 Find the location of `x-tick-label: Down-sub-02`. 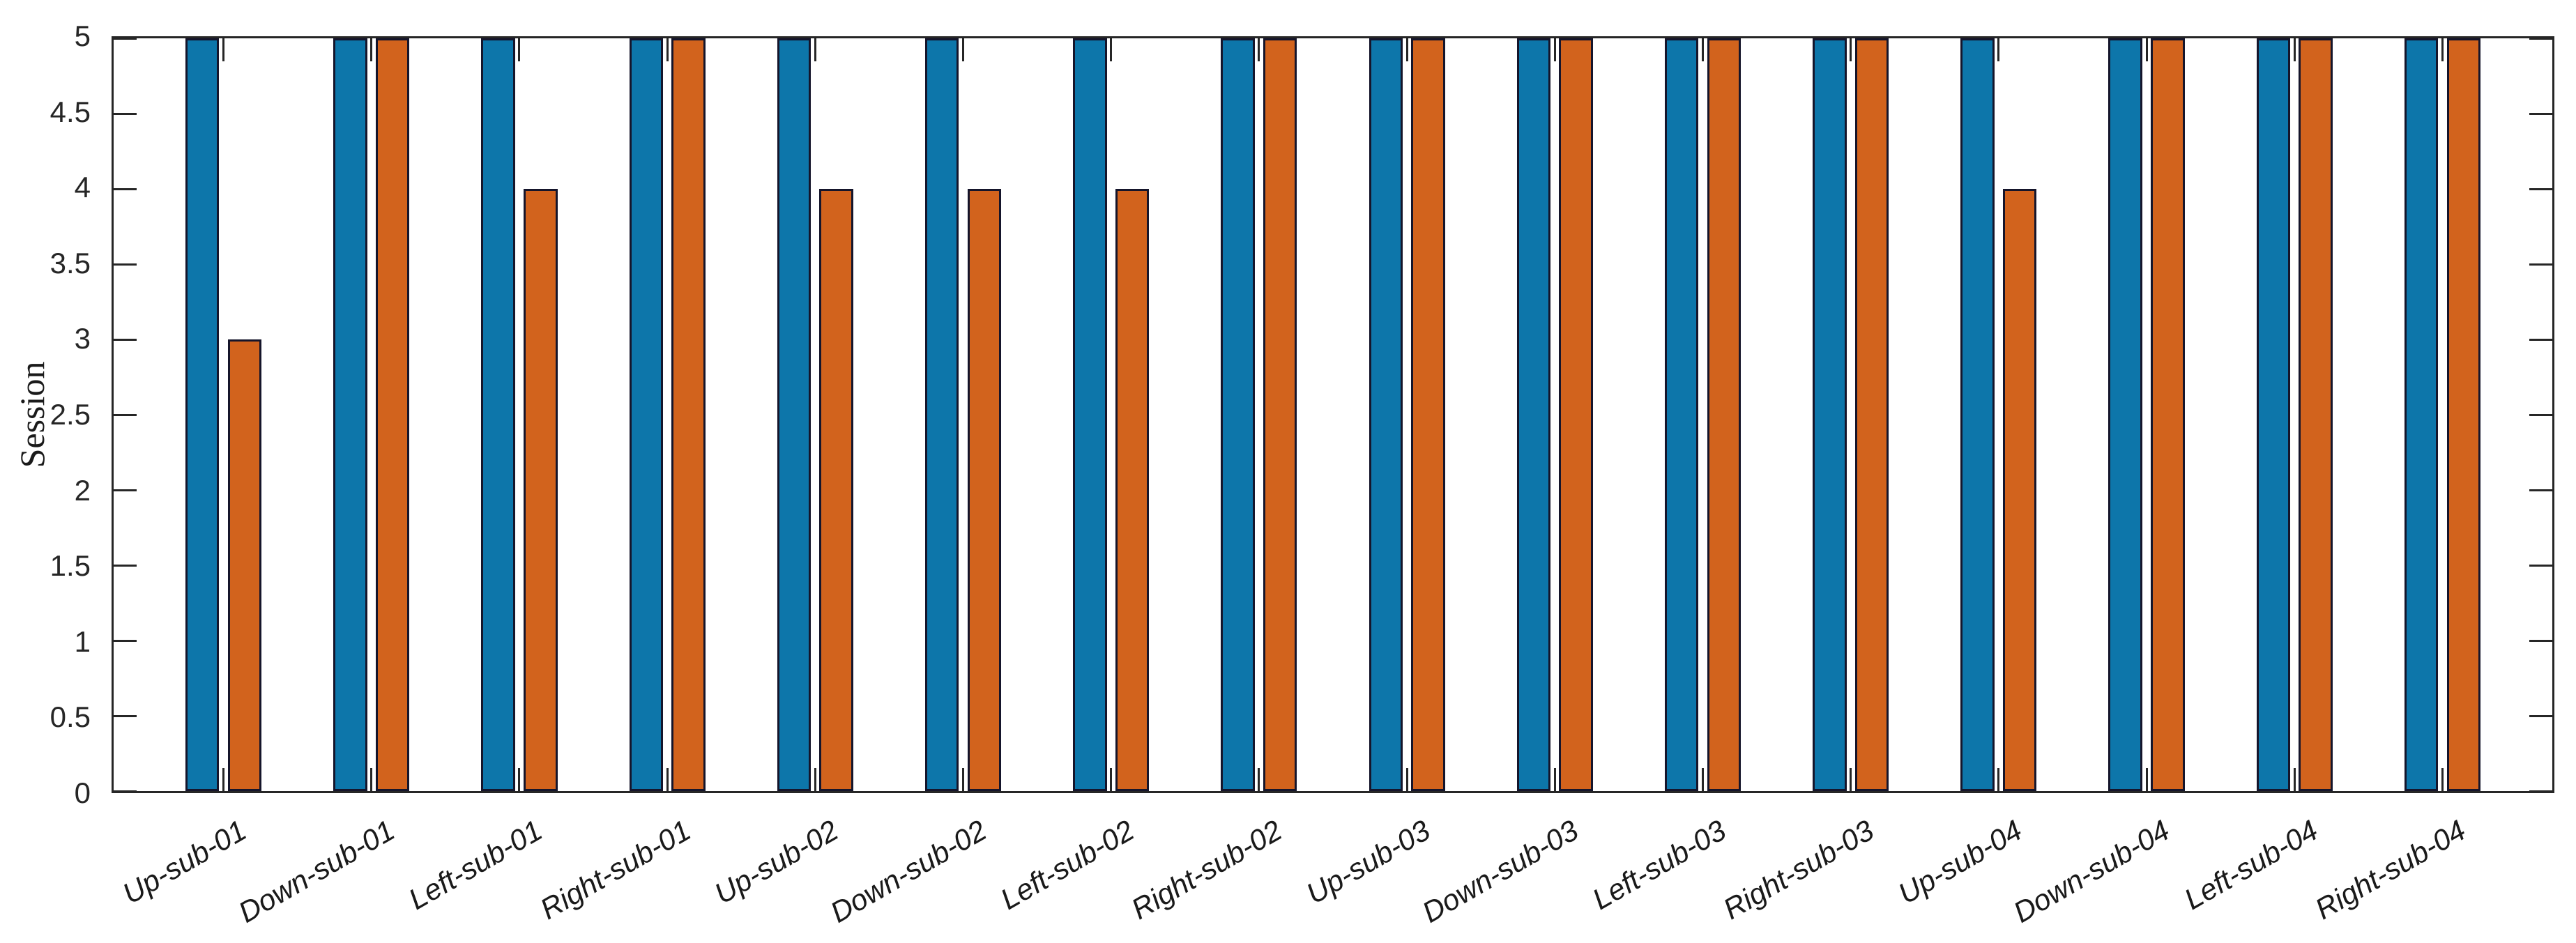

x-tick-label: Down-sub-02 is located at coordinates (908, 871).